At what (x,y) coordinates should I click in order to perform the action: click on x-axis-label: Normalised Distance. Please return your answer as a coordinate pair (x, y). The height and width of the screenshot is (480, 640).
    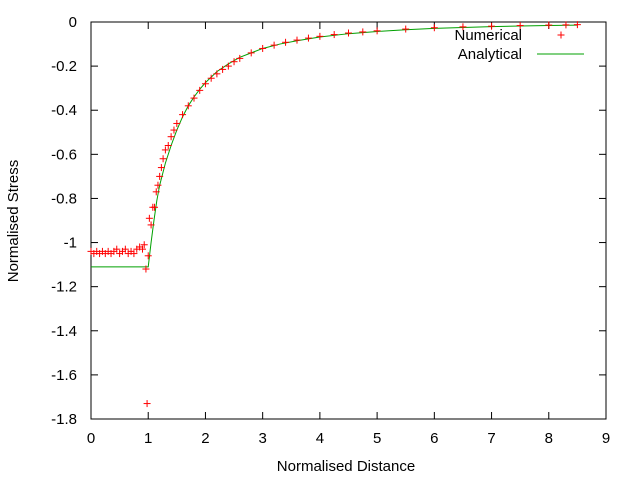
    Looking at the image, I should click on (346, 466).